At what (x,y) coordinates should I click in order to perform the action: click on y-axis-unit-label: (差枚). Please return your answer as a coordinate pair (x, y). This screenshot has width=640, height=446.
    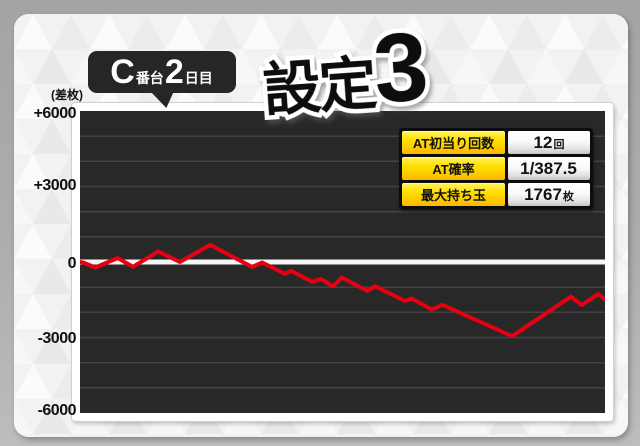
    Looking at the image, I should click on (67, 95).